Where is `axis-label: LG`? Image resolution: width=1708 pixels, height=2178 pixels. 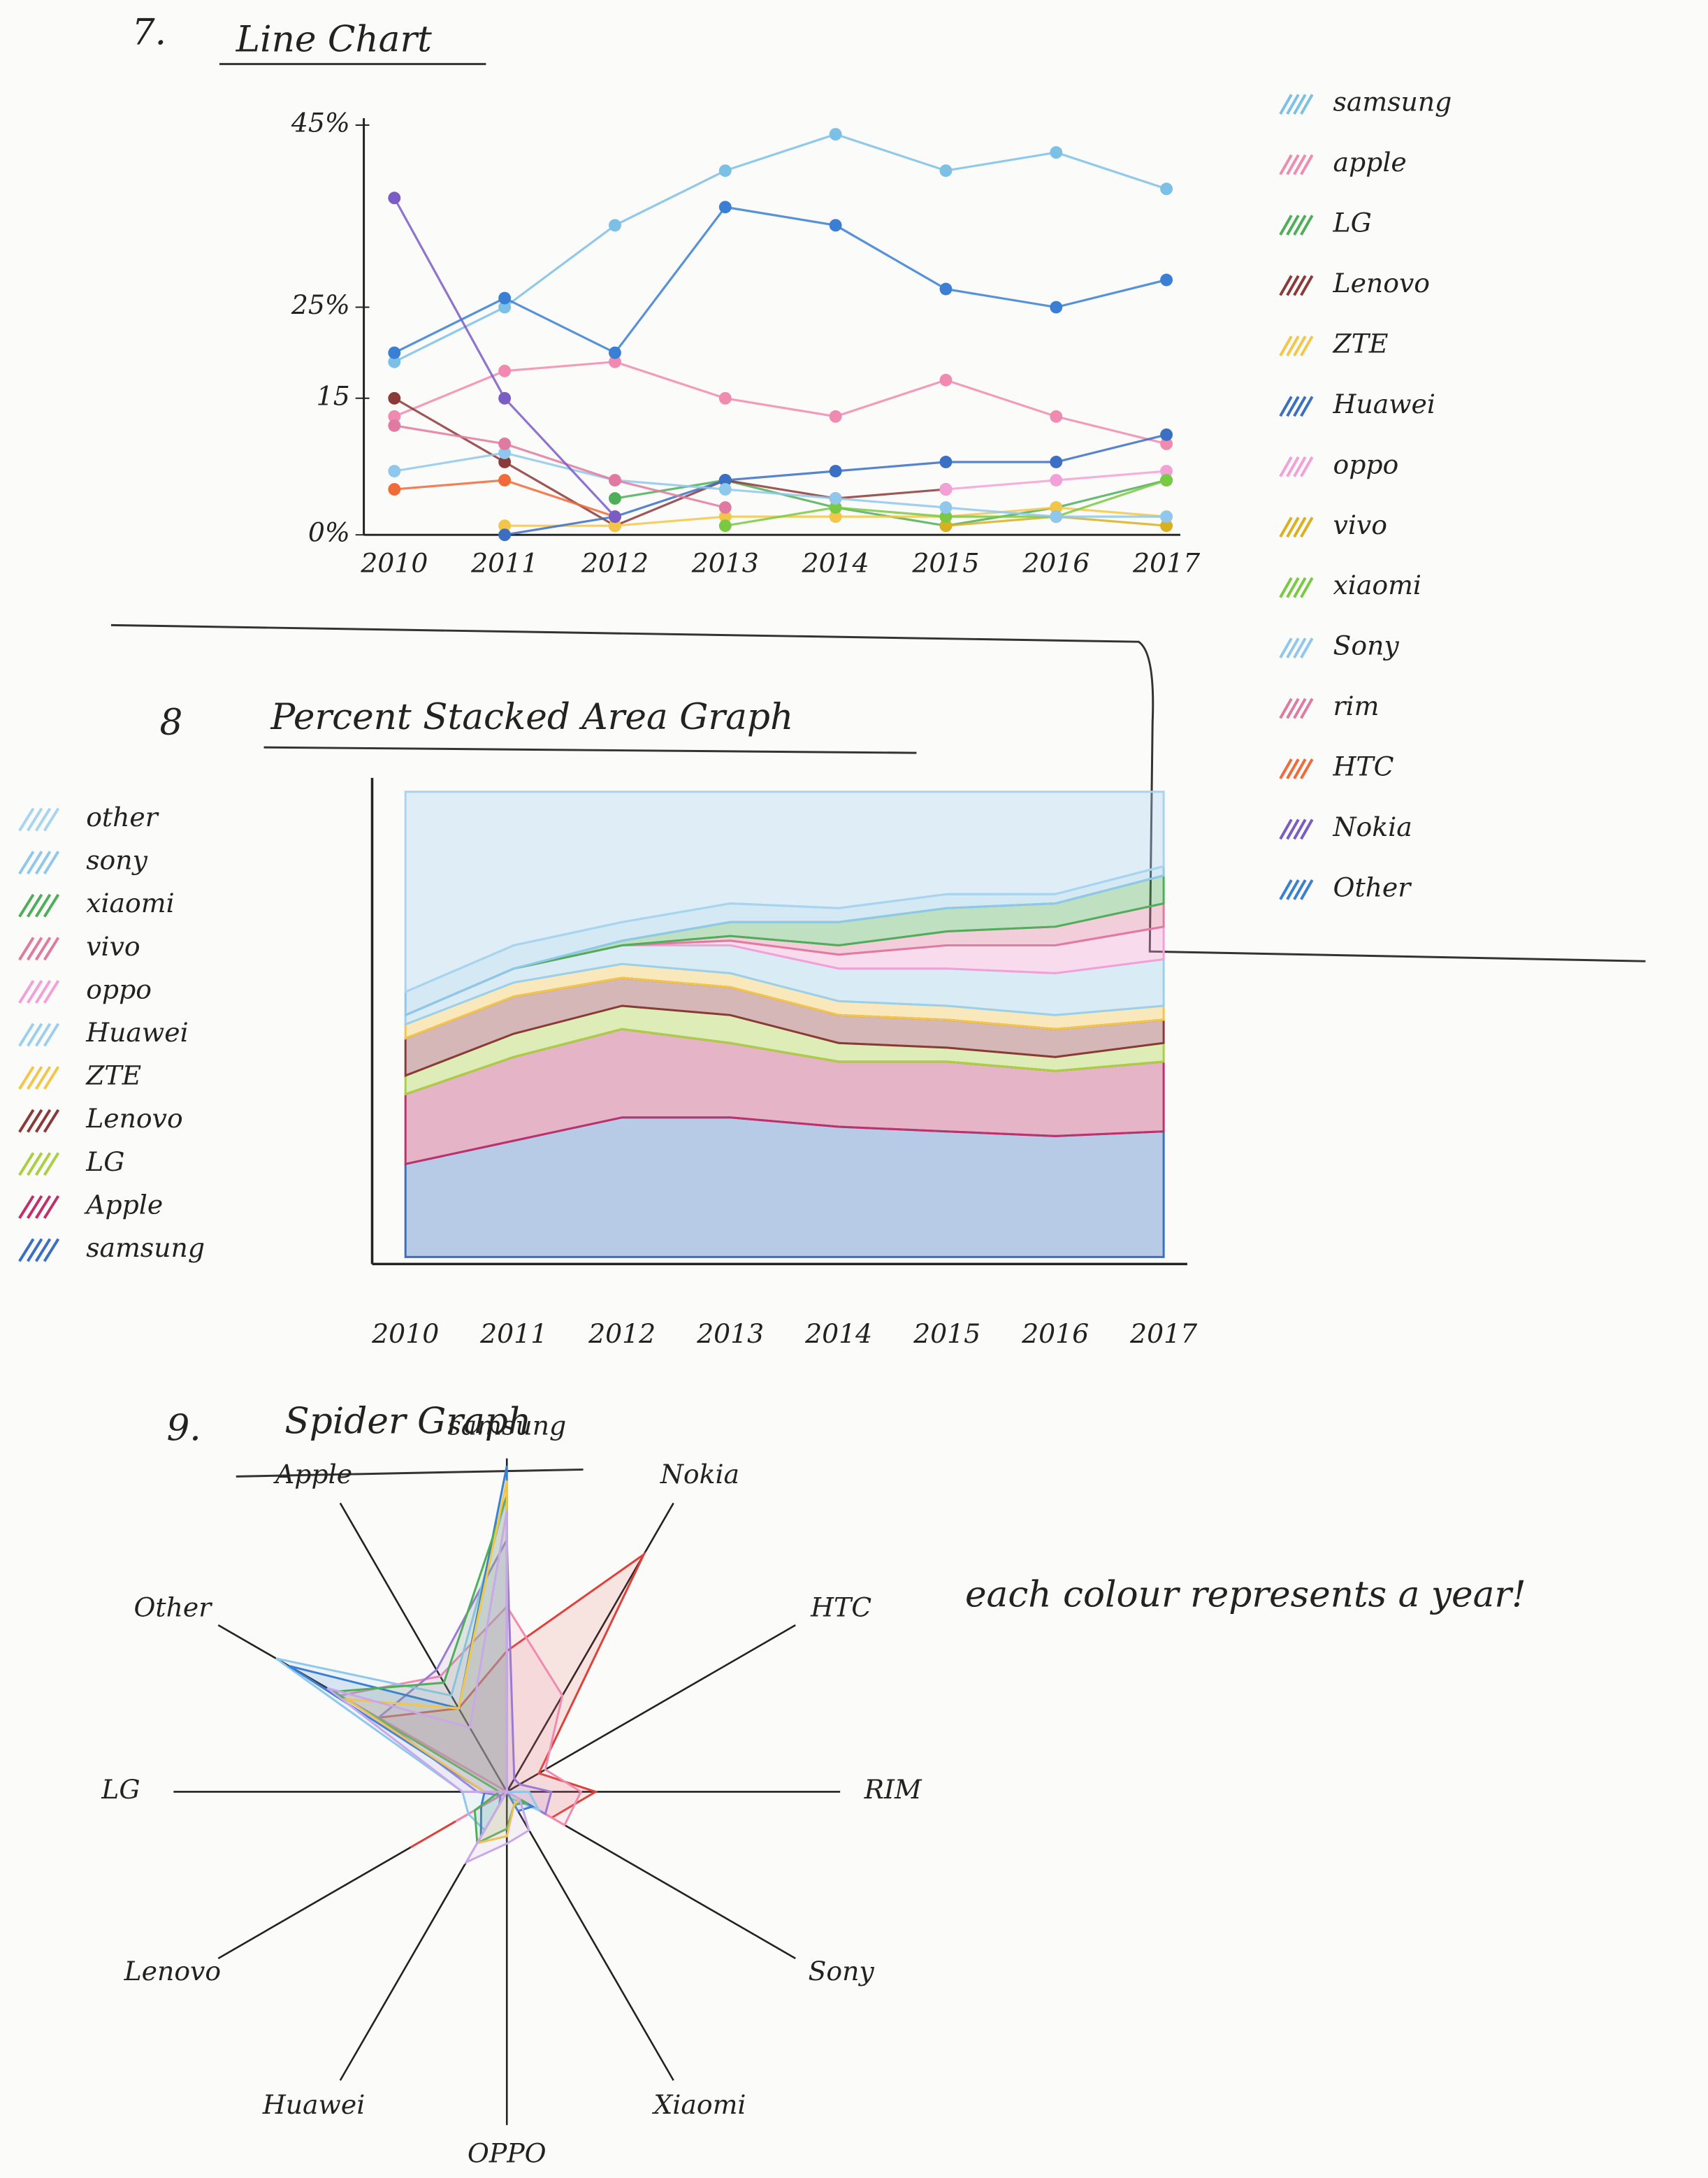
axis-label: LG is located at coordinates (120, 1789).